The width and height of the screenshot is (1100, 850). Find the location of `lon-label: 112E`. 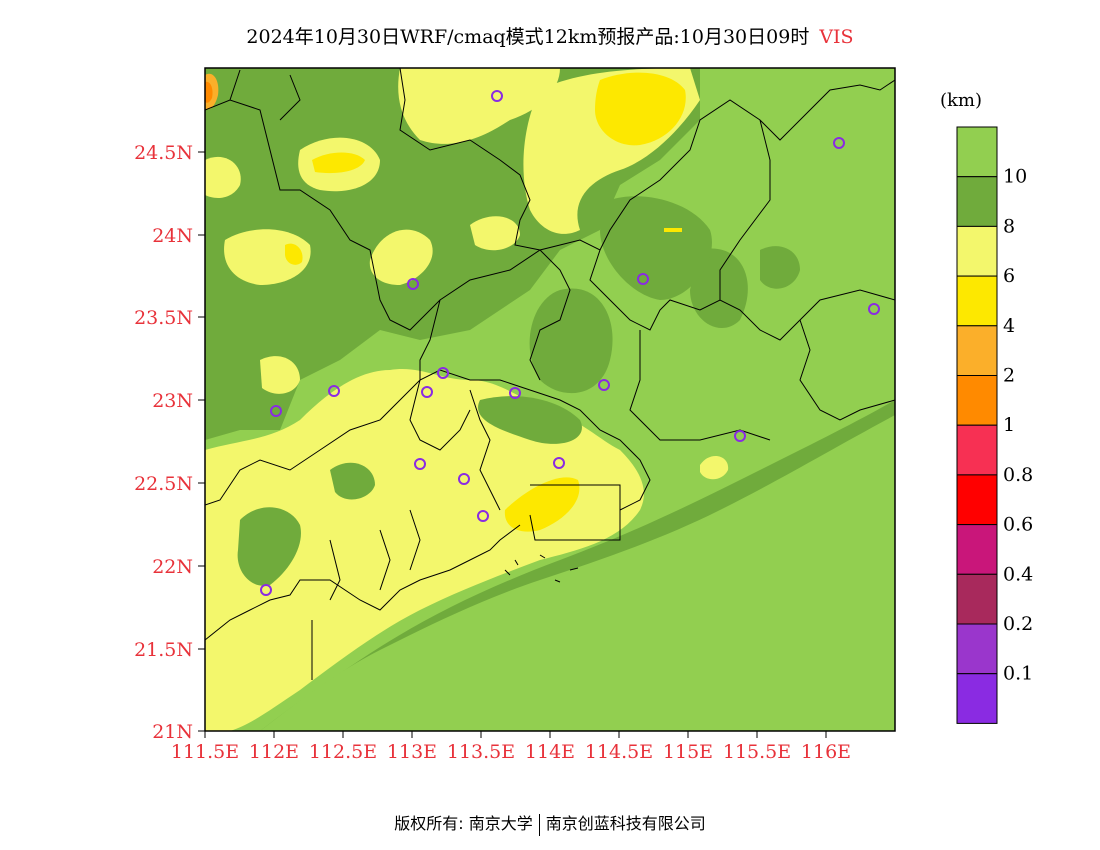

lon-label: 112E is located at coordinates (274, 752).